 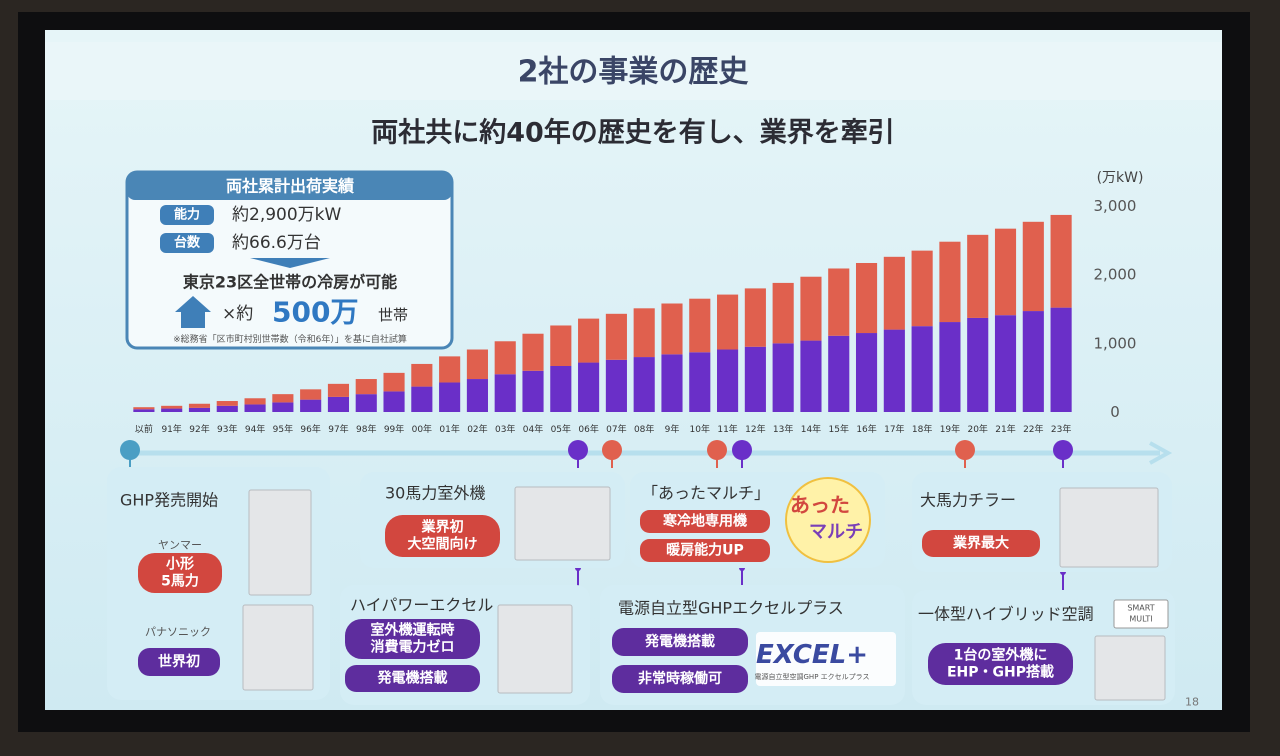 What do you see at coordinates (950, 429) in the screenshot?
I see `x-tick-label: 19年` at bounding box center [950, 429].